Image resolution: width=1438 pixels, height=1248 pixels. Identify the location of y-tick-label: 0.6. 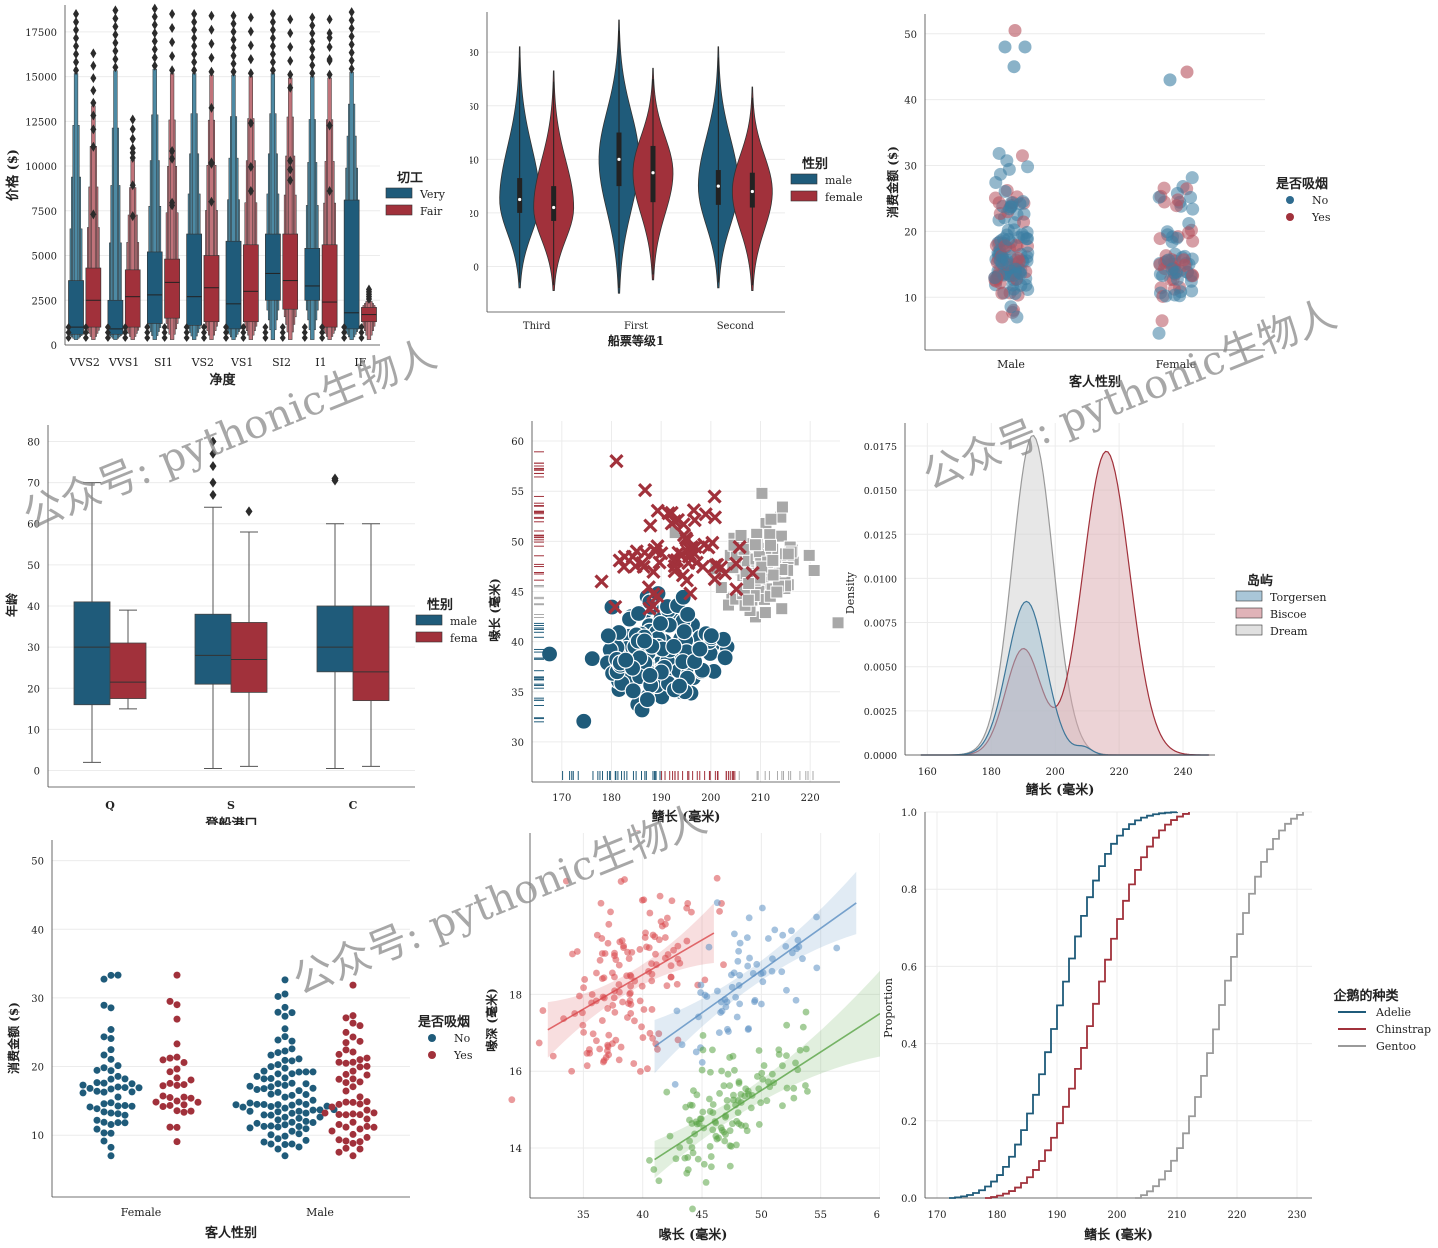
(909, 967).